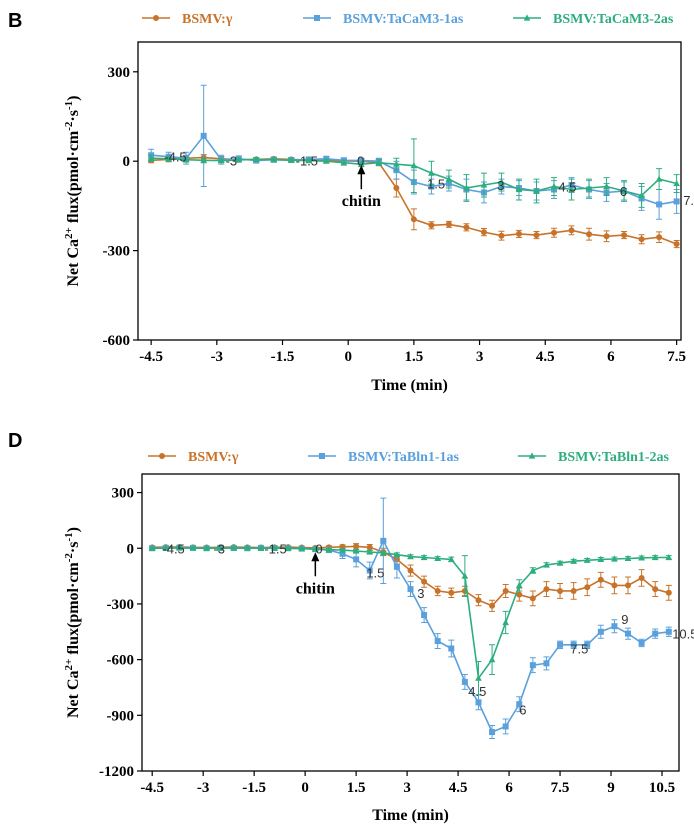  I want to click on point-label: 0, so click(318, 548).